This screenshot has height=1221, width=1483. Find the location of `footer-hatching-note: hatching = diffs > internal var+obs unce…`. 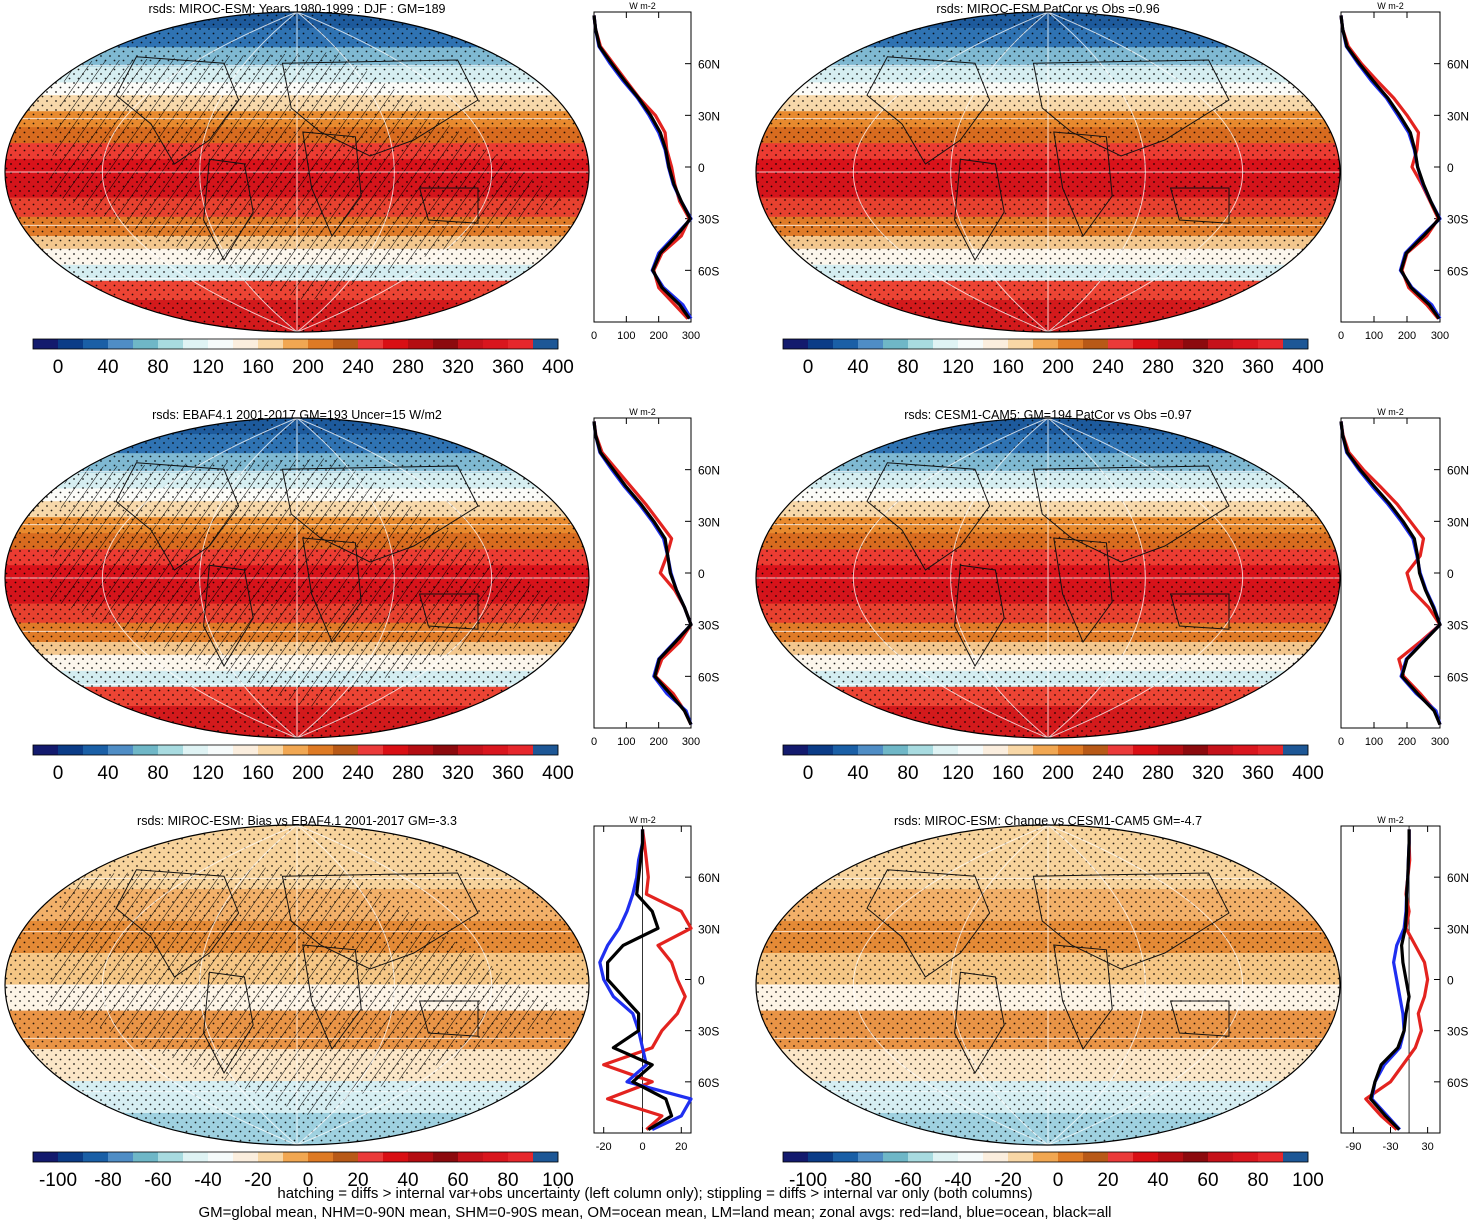

footer-hatching-note: hatching = diffs > internal var+obs unce… is located at coordinates (655, 1193).